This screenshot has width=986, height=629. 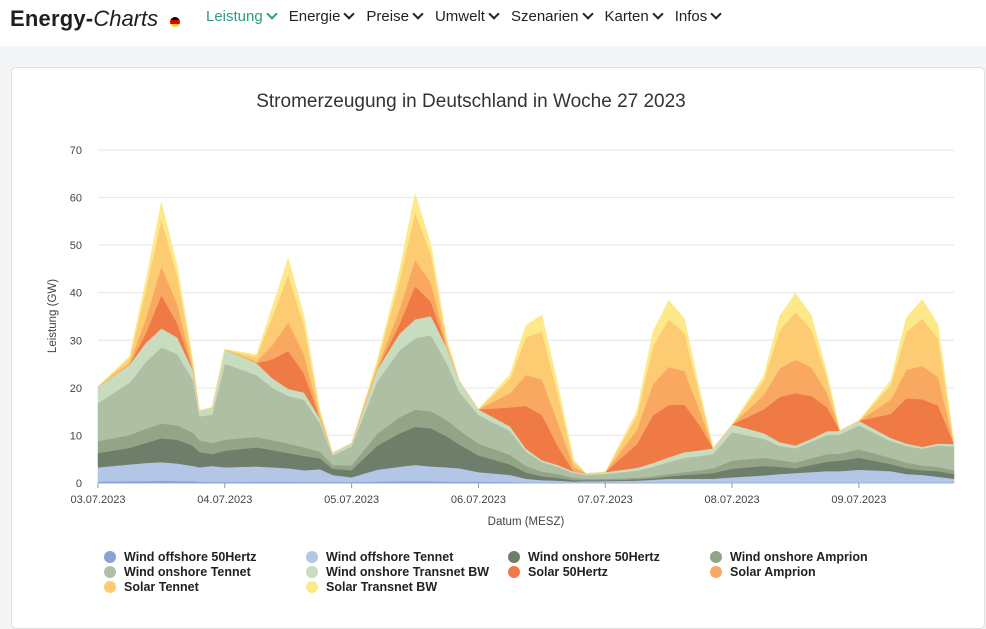 What do you see at coordinates (161, 587) in the screenshot?
I see `legend-label: Solar Tennet` at bounding box center [161, 587].